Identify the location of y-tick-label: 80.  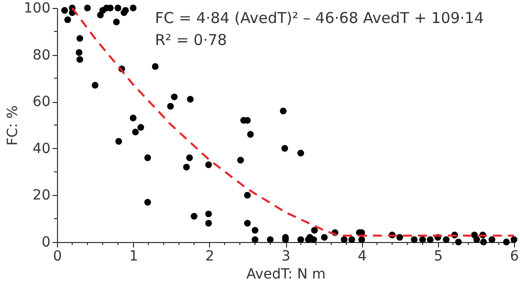
(41, 55).